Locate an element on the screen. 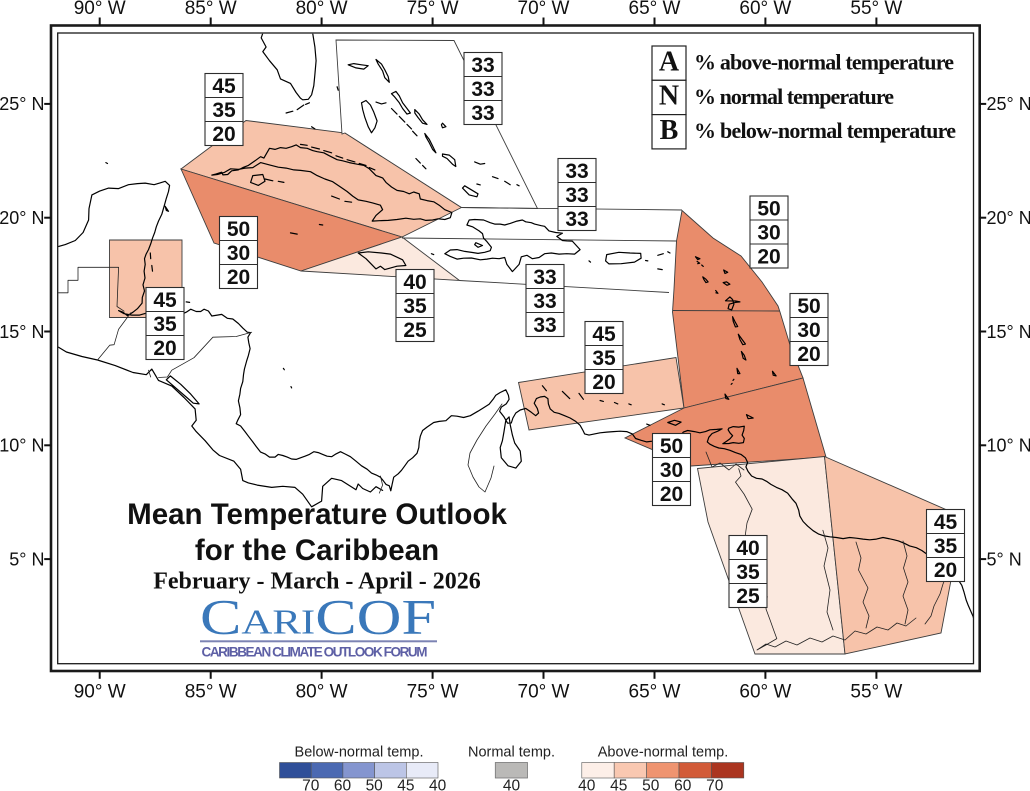  svg-text: Above-normal temp. is located at coordinates (663, 753).